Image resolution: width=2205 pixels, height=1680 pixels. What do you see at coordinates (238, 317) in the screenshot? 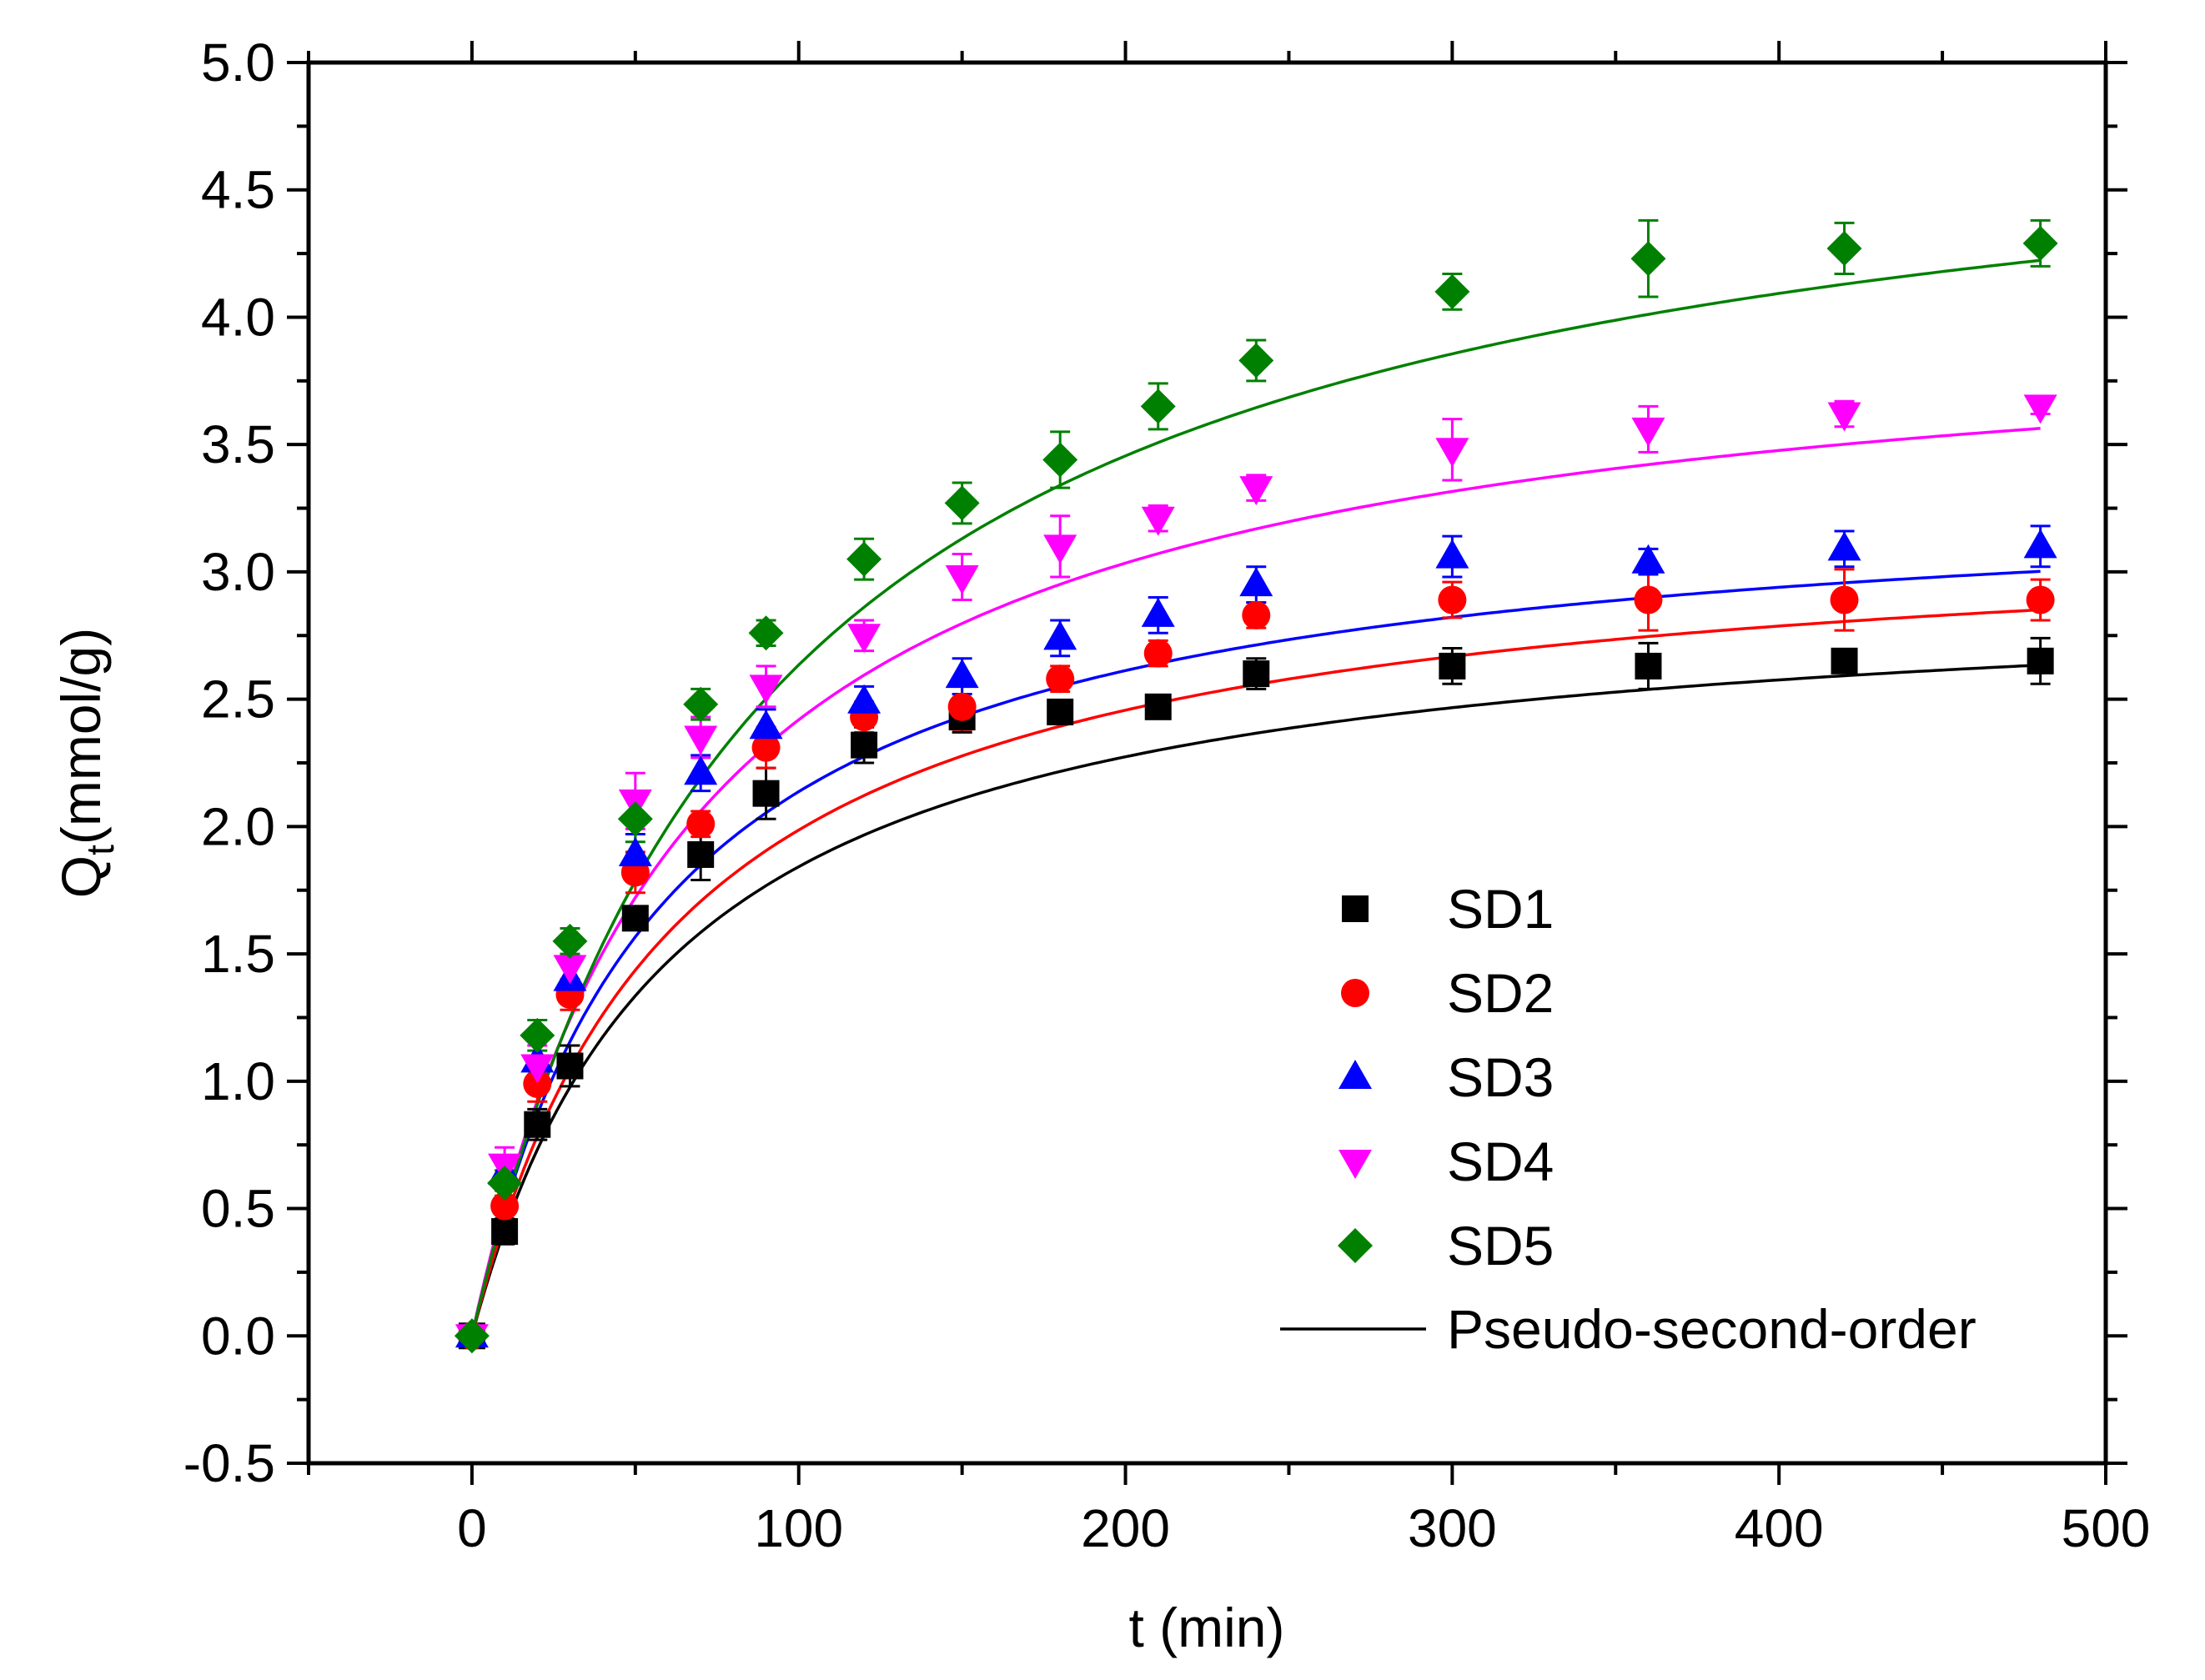
I see `y-tick-label: 4.0` at bounding box center [238, 317].